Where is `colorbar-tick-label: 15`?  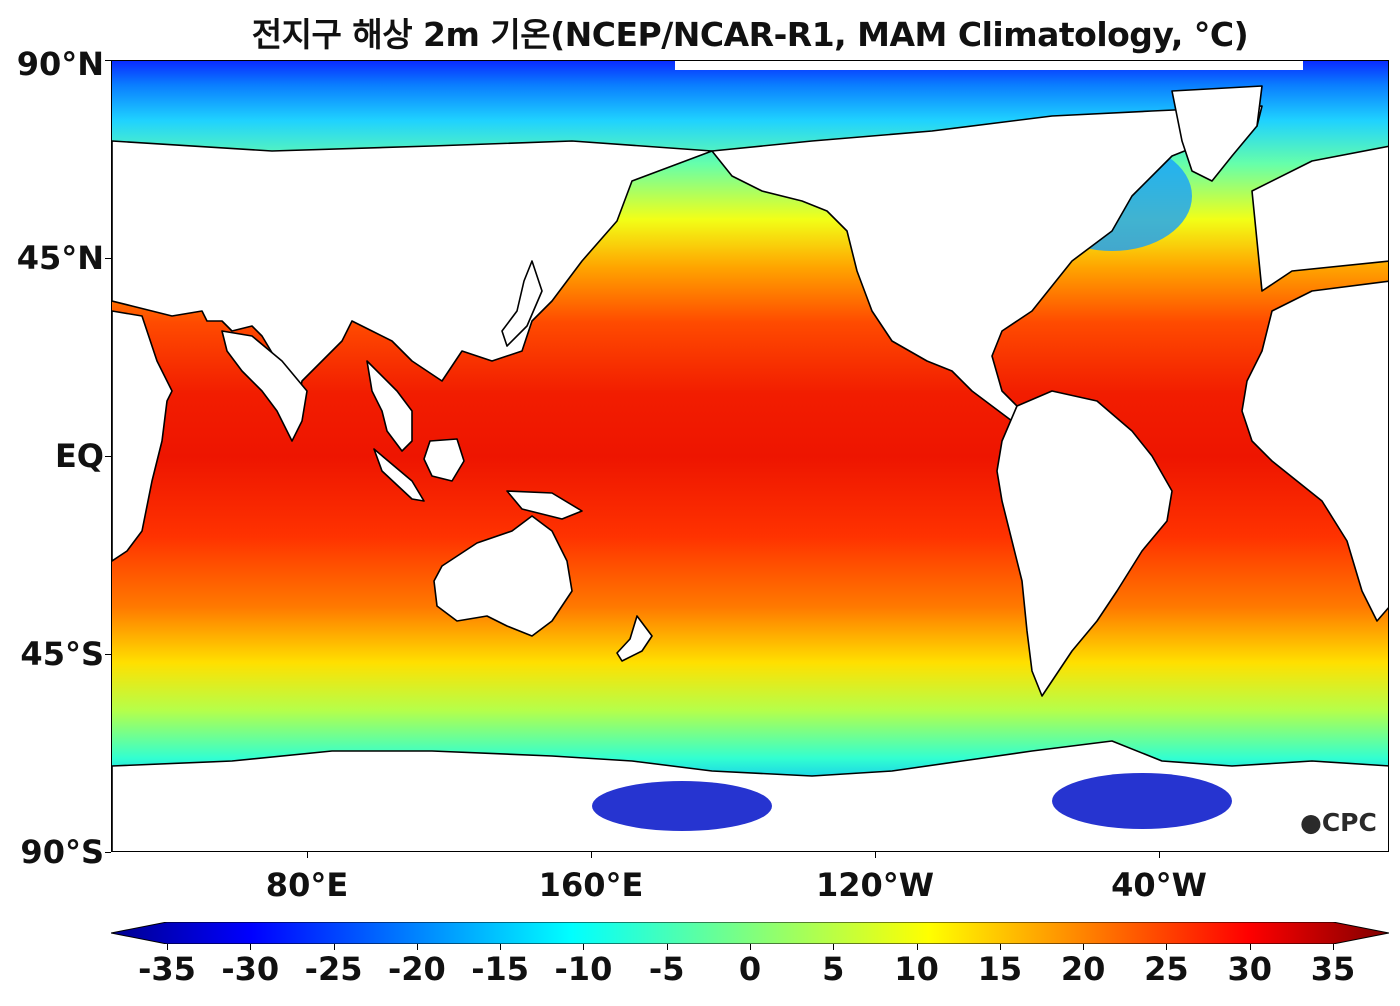 colorbar-tick-label: 15 is located at coordinates (1000, 969).